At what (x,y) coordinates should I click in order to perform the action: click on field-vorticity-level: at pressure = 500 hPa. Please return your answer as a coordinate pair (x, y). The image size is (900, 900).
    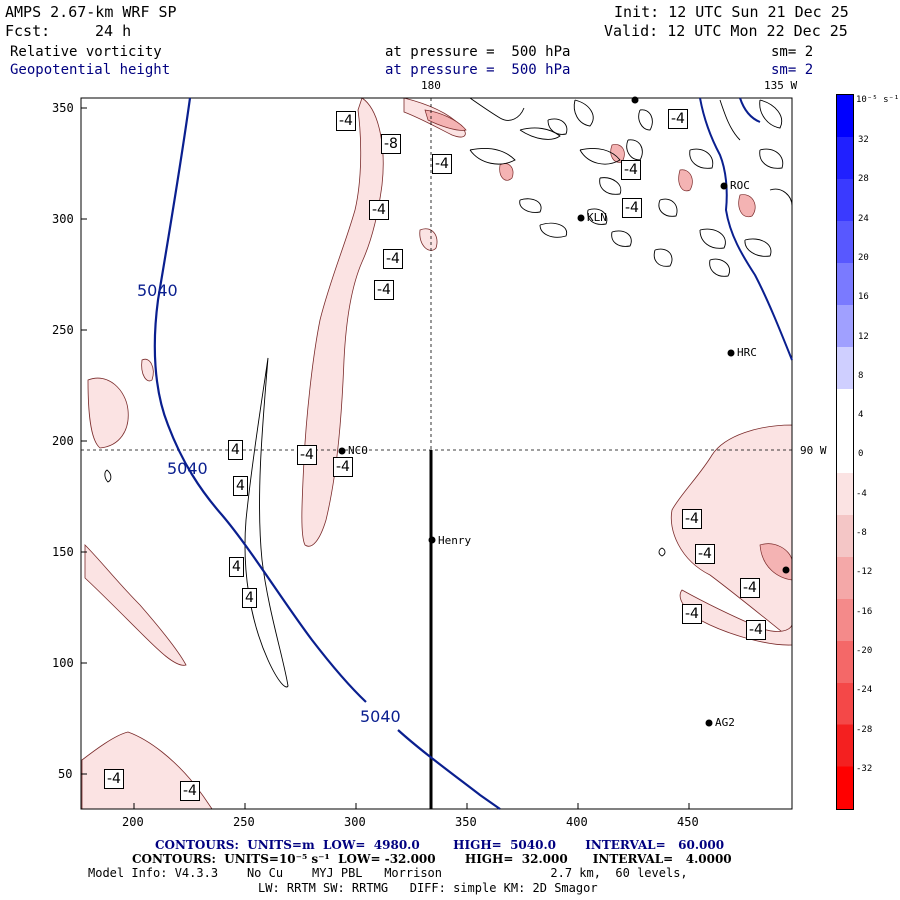
    Looking at the image, I should click on (478, 52).